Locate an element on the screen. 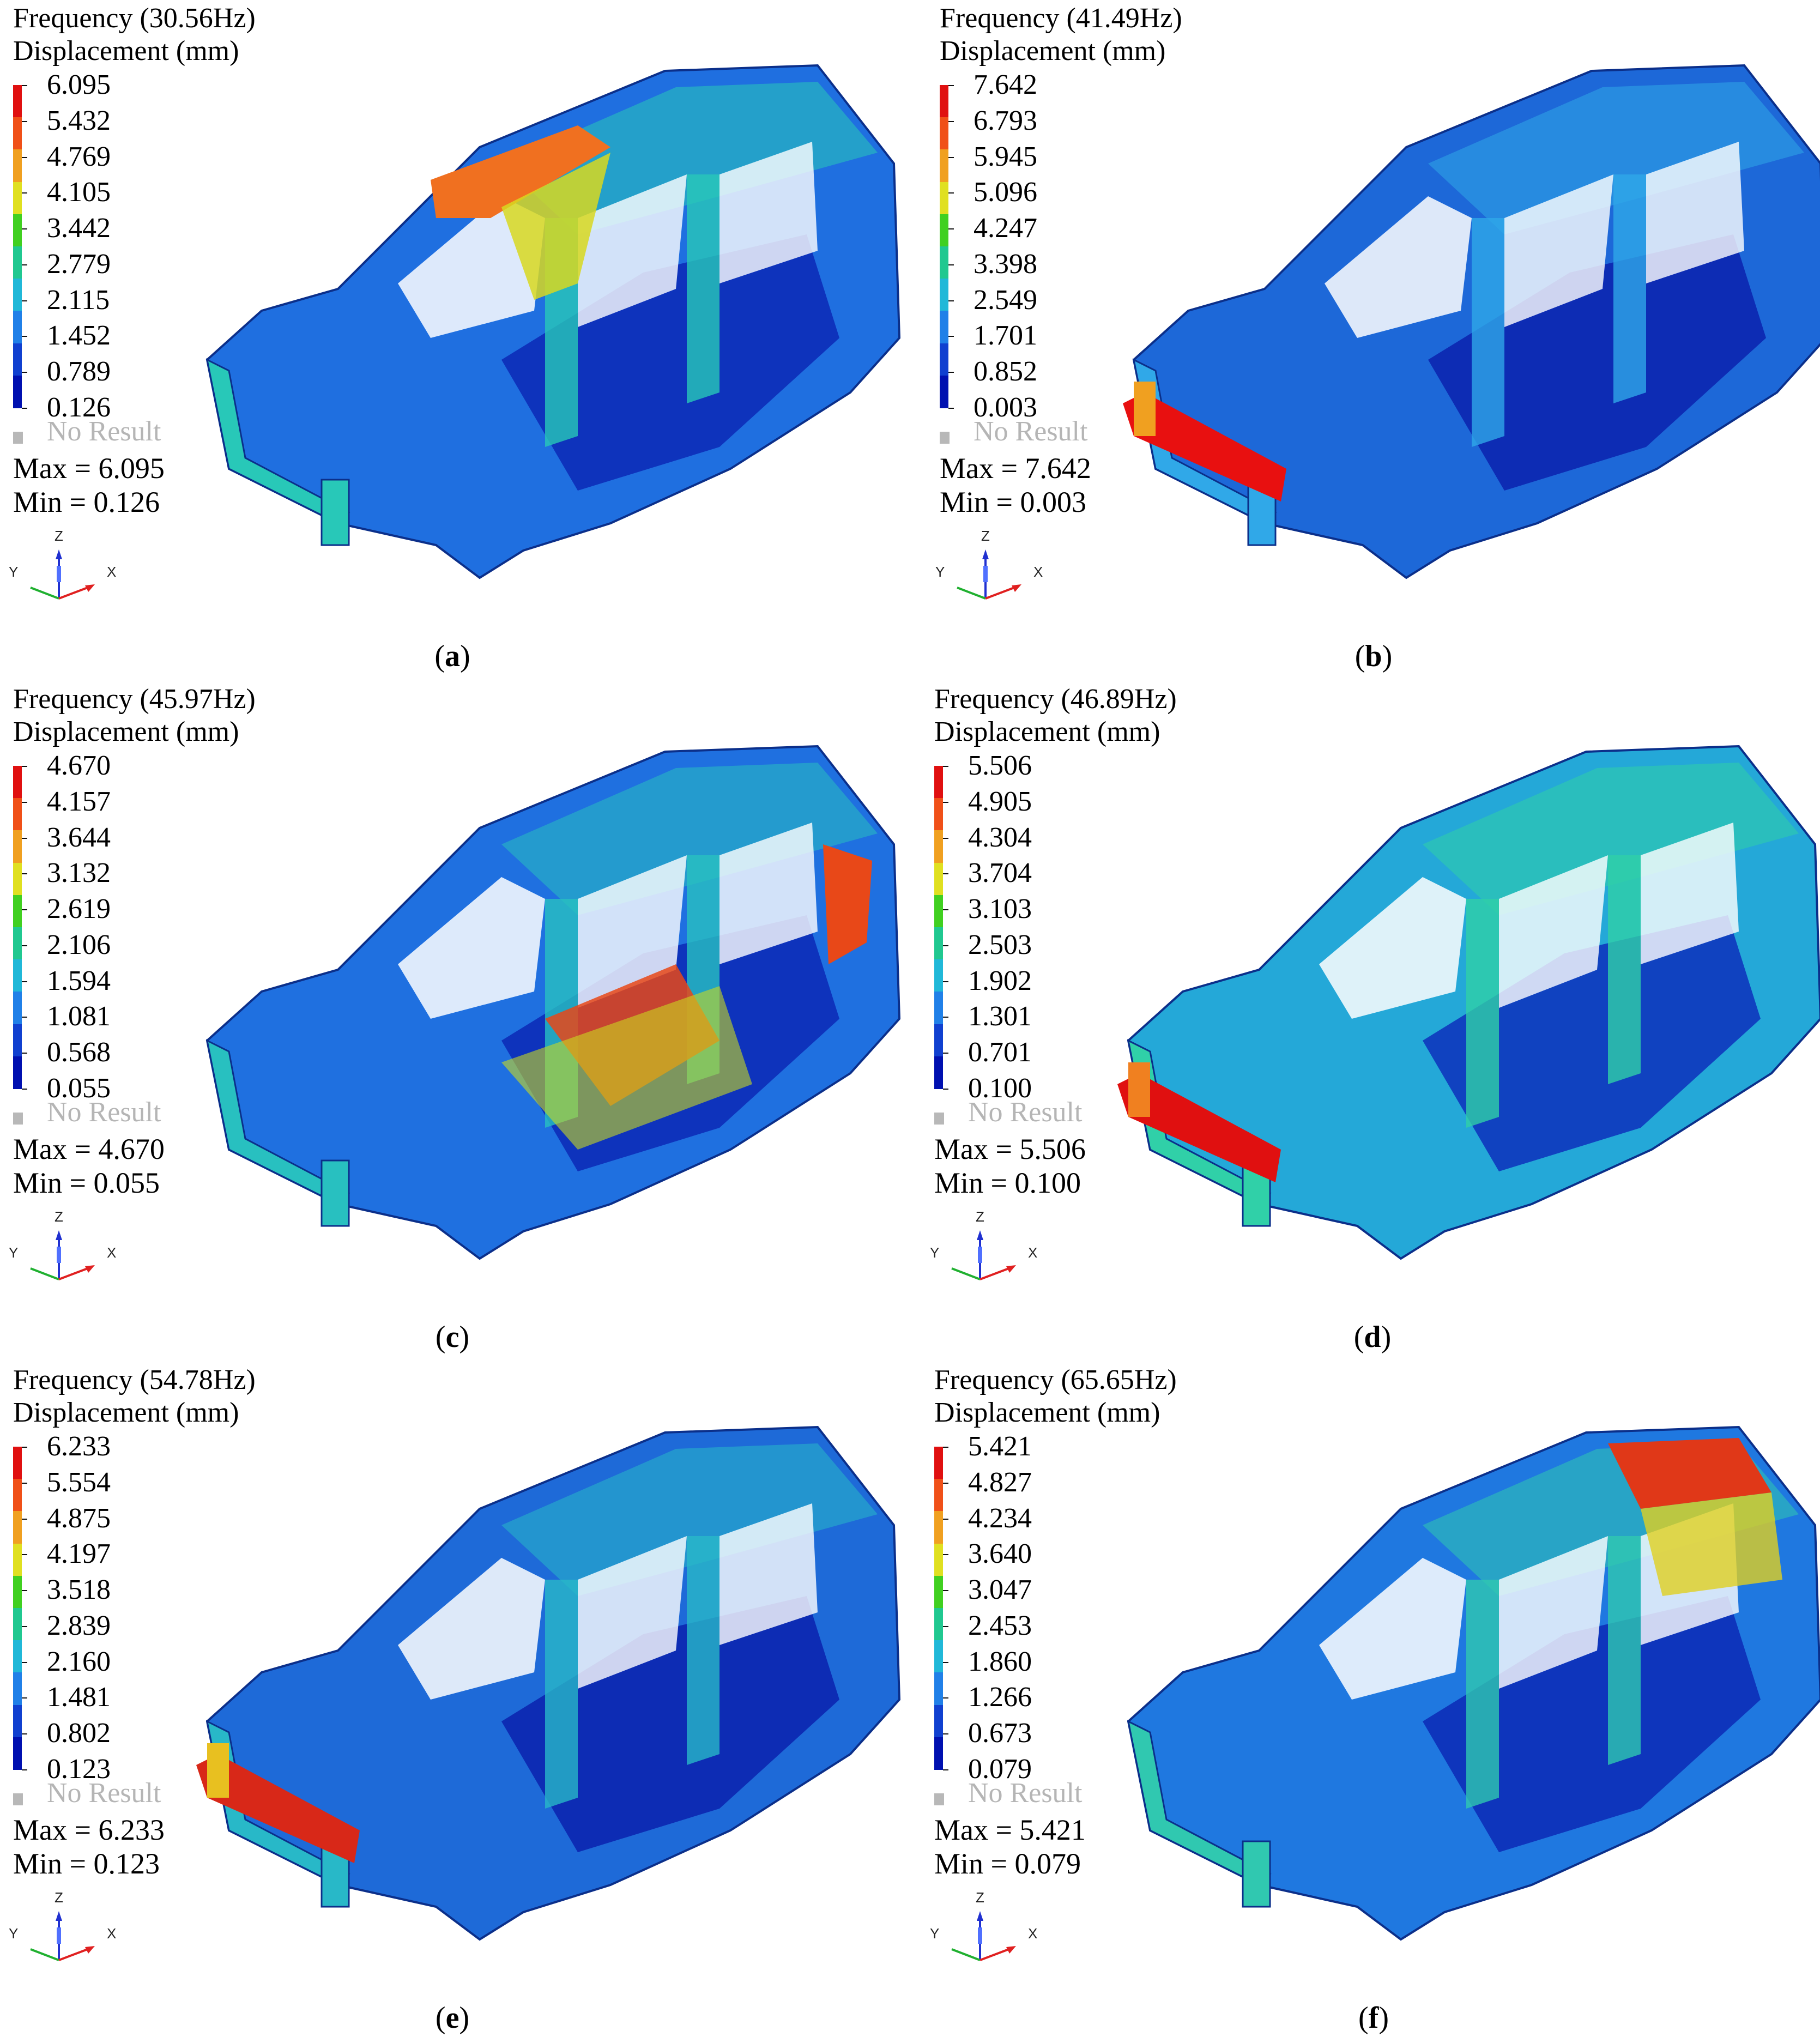  legend-tick-label: 2.453 is located at coordinates (1000, 1625).